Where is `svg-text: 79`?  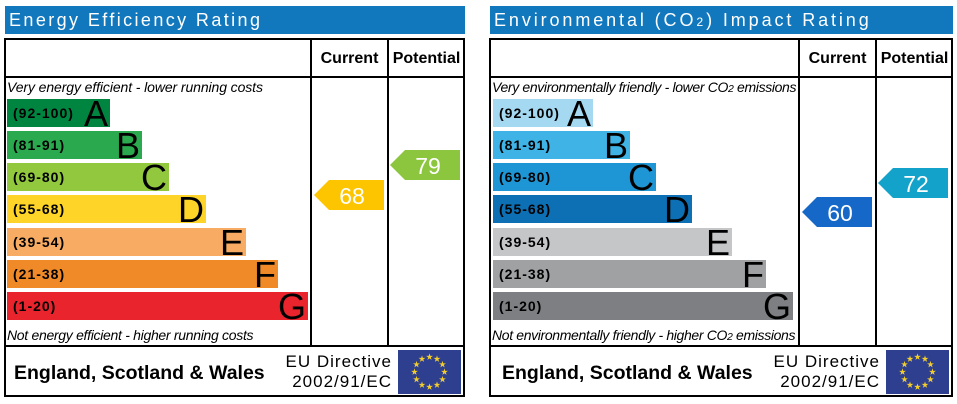
svg-text: 79 is located at coordinates (428, 166).